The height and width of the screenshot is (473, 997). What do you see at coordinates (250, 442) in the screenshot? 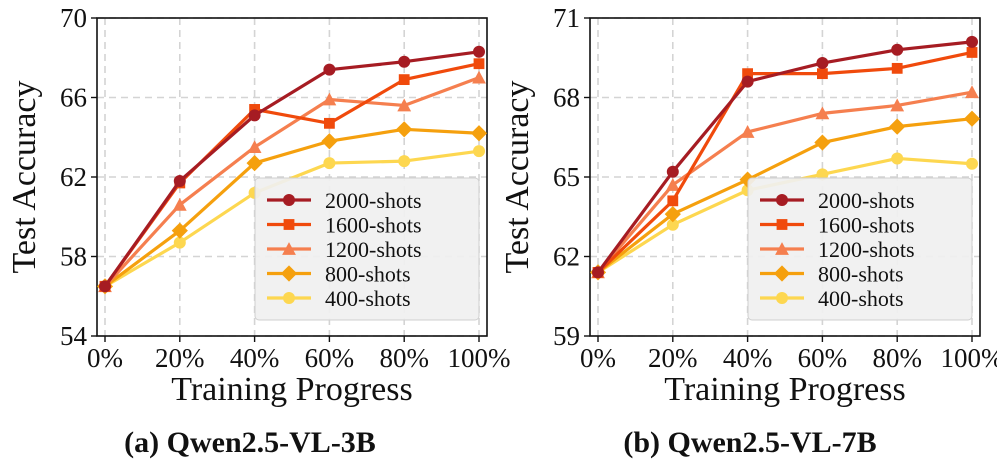
I see `panel-caption: (a) Qwen2.5-VL-3B` at bounding box center [250, 442].